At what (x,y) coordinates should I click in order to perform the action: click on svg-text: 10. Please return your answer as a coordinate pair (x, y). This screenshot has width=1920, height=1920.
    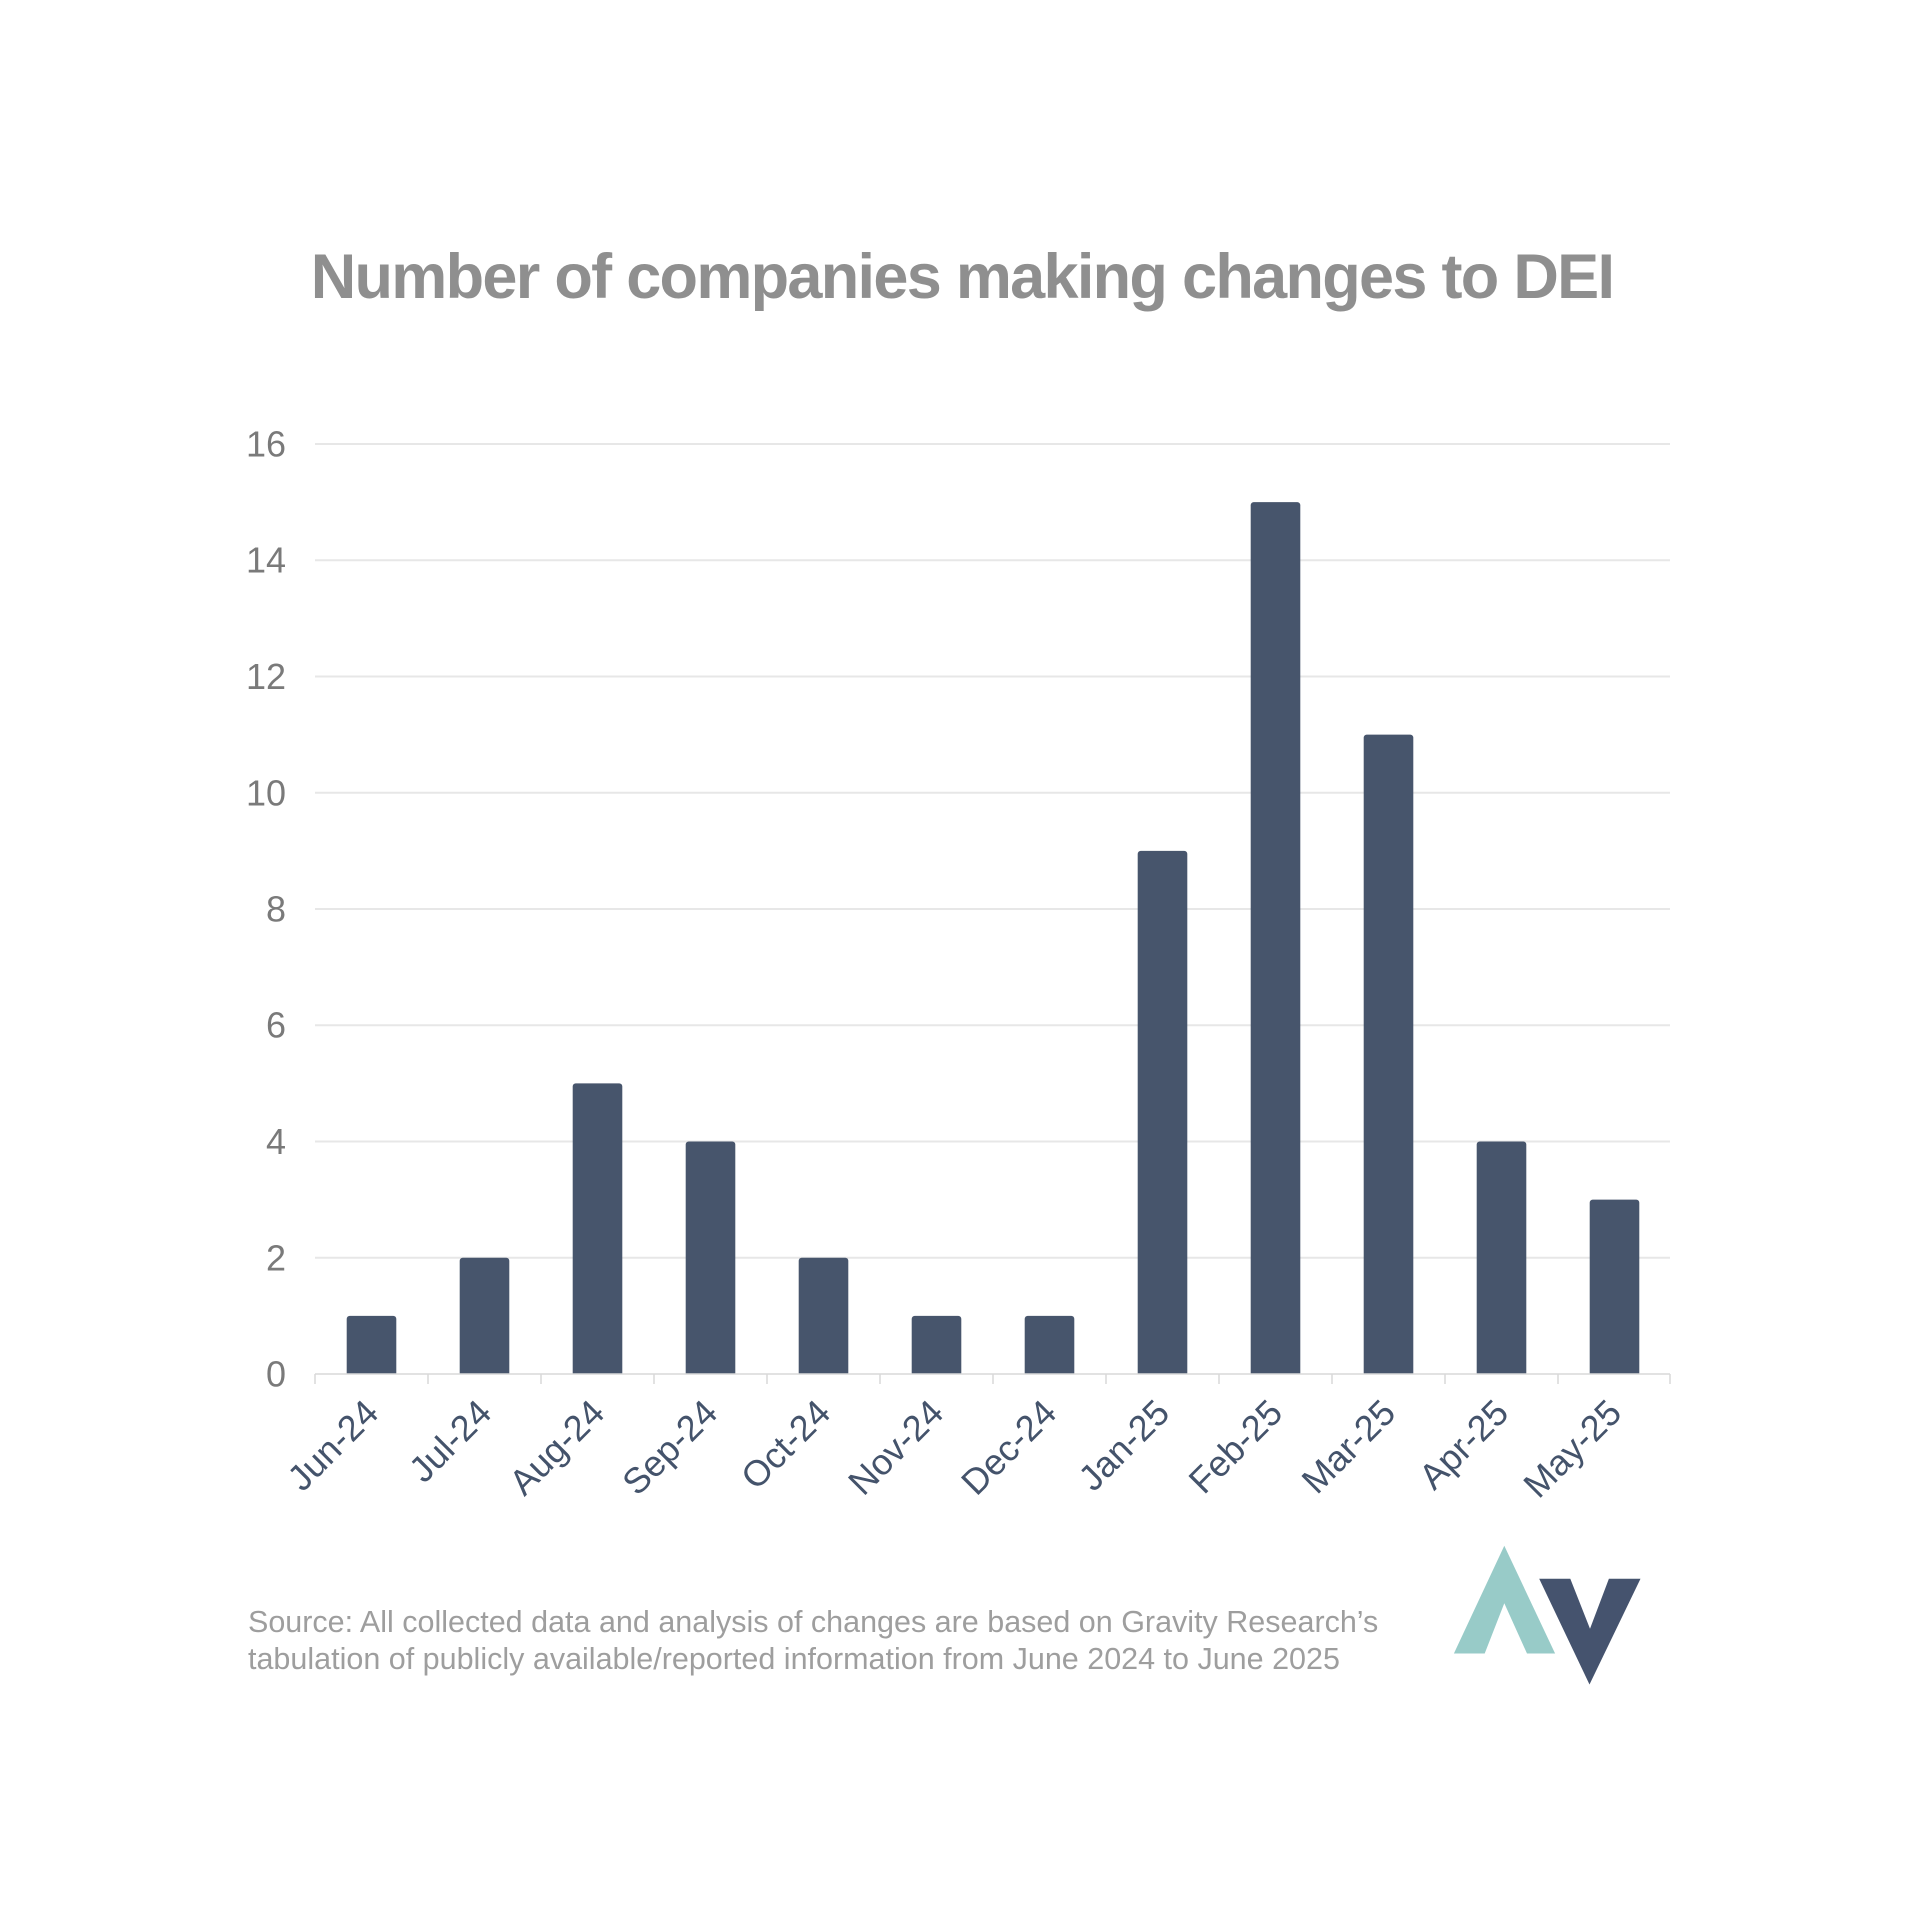
    Looking at the image, I should click on (266, 792).